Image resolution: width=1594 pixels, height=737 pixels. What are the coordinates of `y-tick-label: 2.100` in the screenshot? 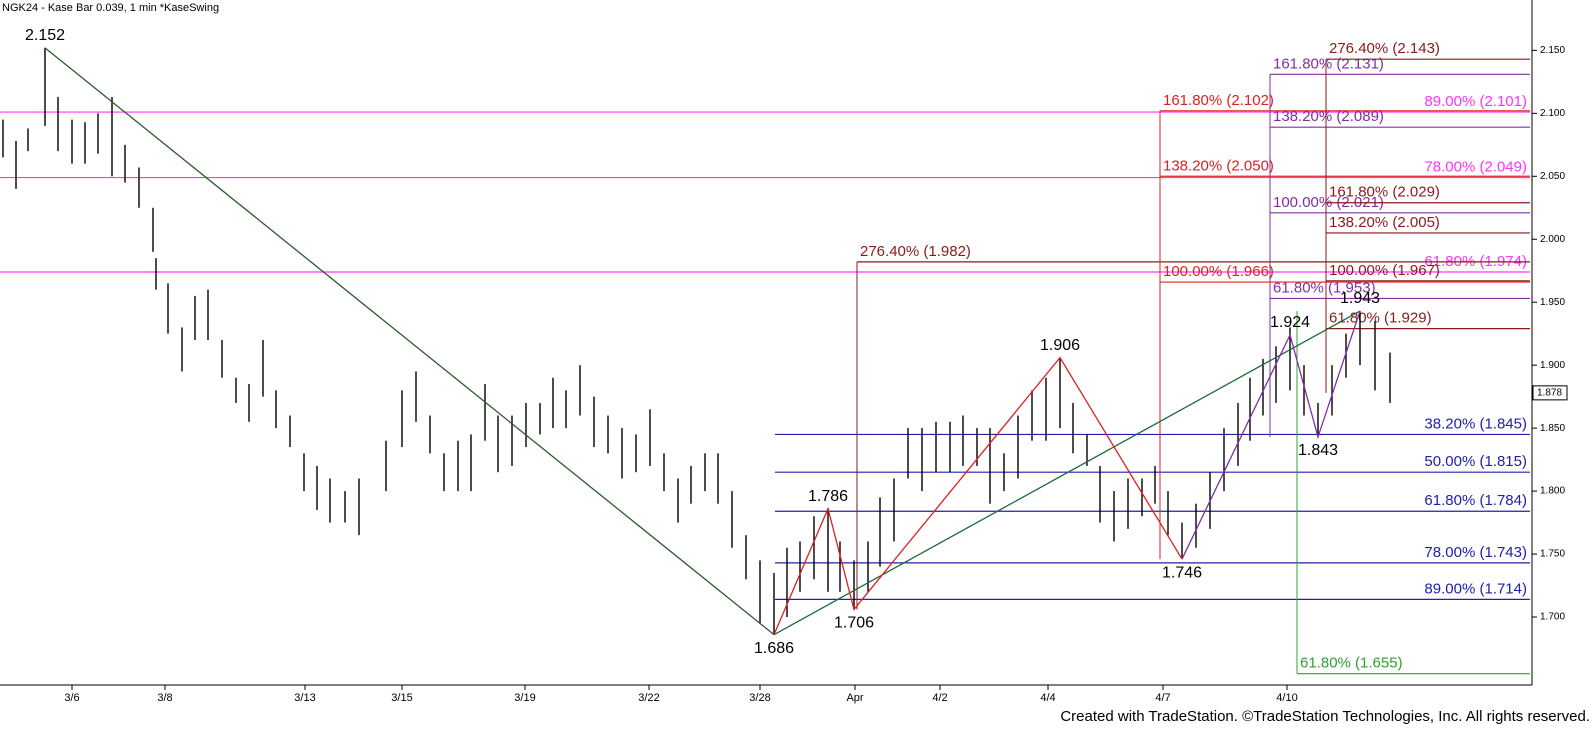 It's located at (1552, 113).